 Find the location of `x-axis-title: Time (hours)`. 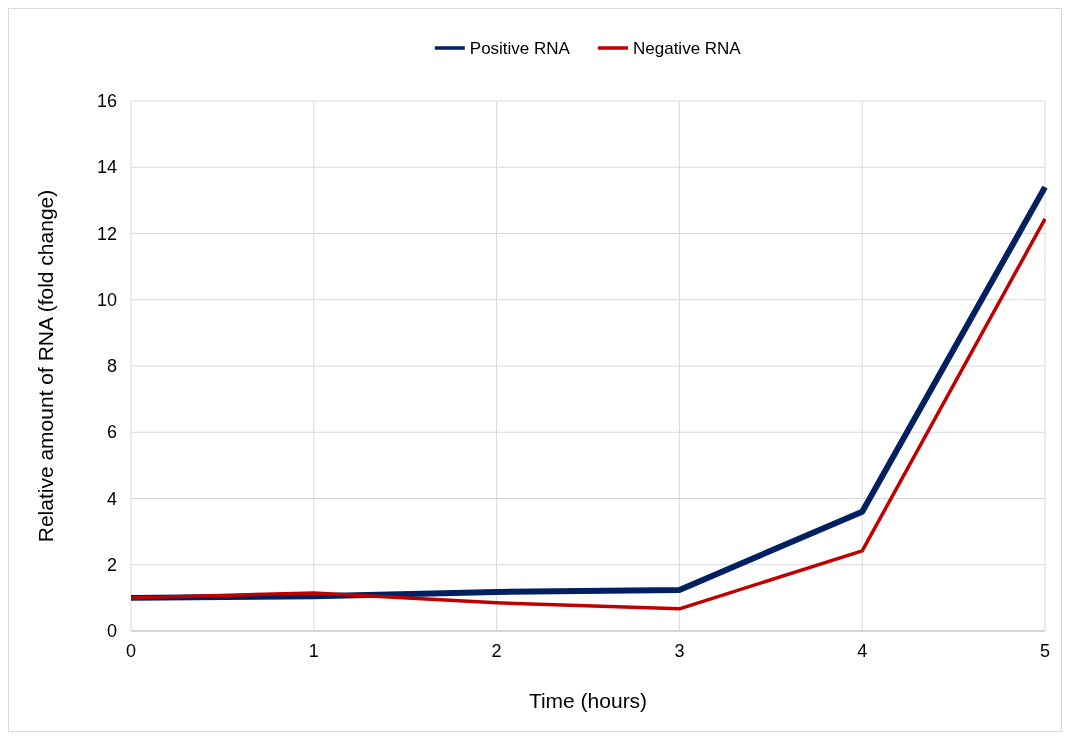

x-axis-title: Time (hours) is located at coordinates (588, 700).